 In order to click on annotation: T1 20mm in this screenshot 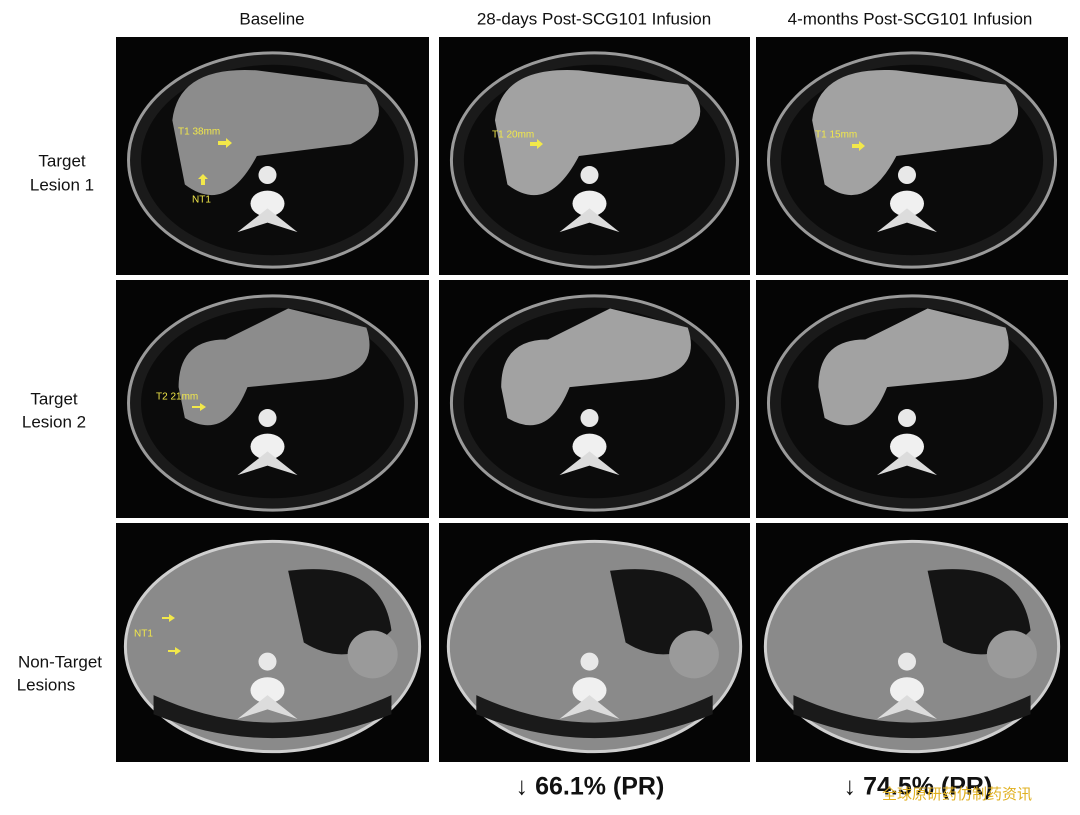, I will do `click(513, 135)`.